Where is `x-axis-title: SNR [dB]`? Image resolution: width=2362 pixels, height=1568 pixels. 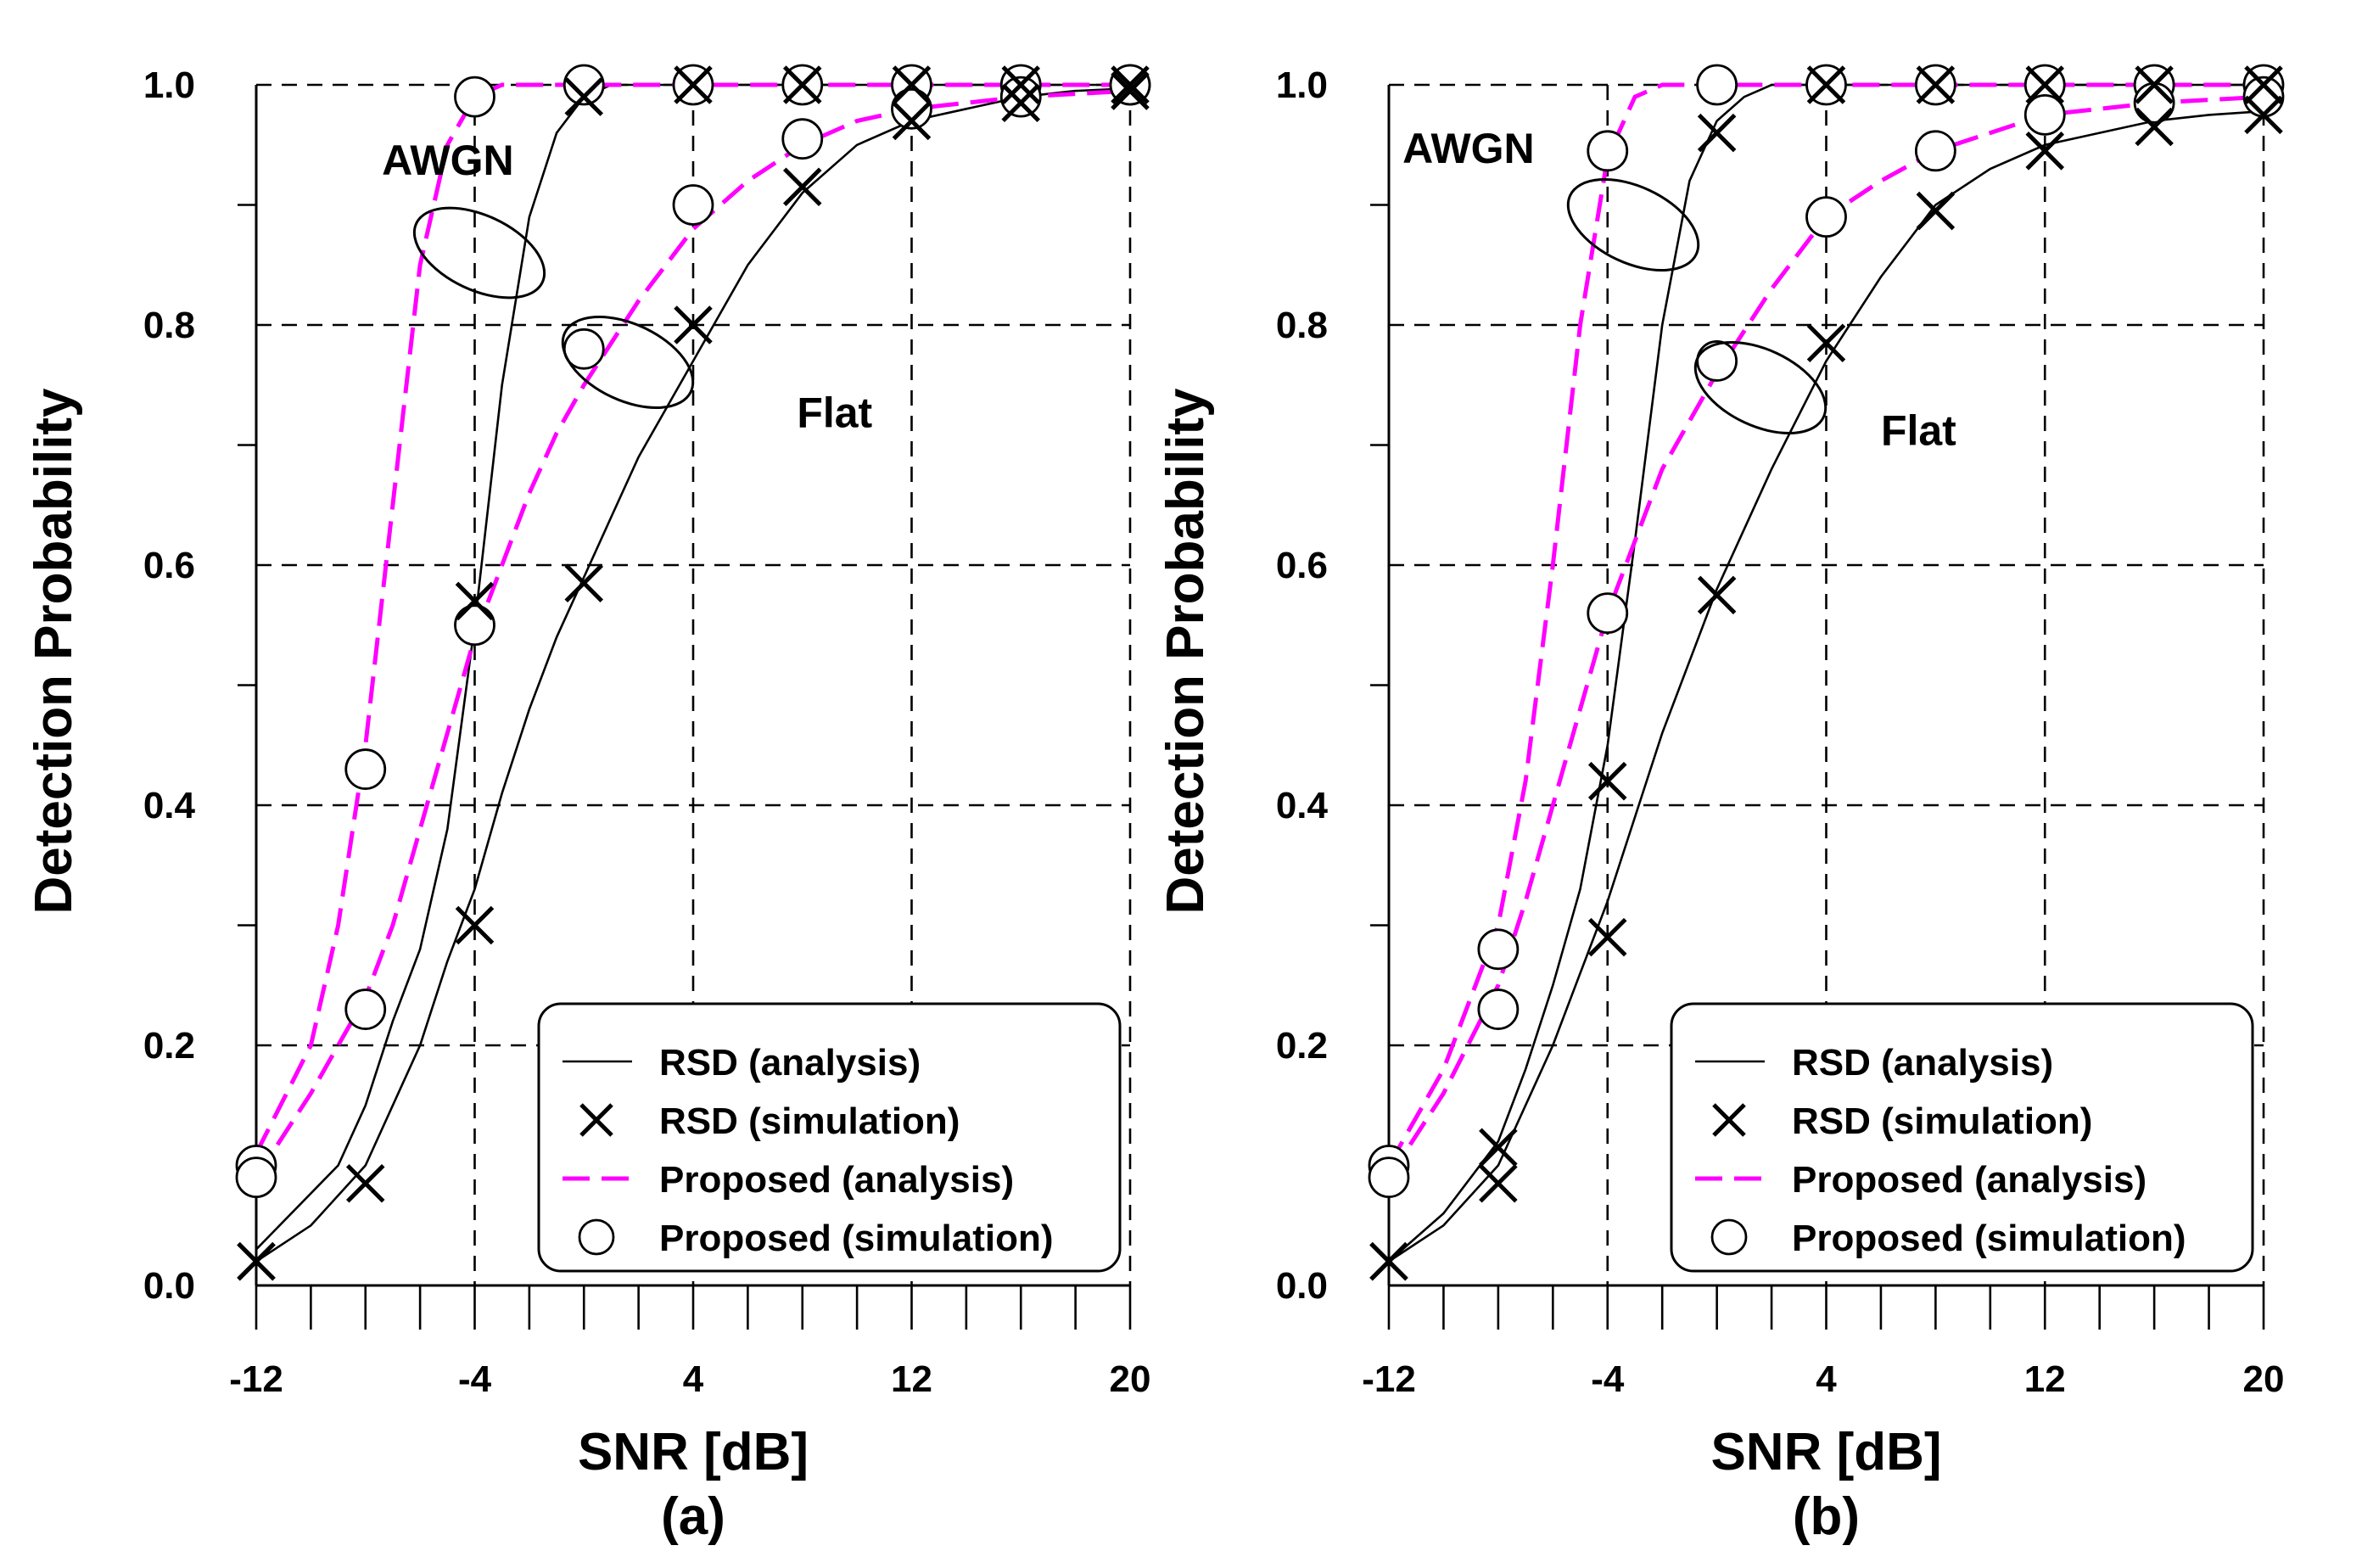 x-axis-title: SNR [dB] is located at coordinates (1825, 1452).